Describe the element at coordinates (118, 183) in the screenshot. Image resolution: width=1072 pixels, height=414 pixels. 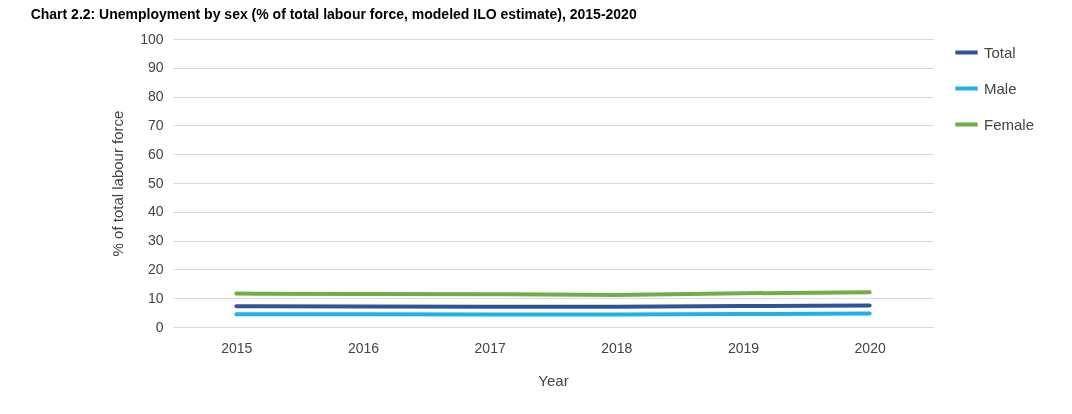
I see `y-axis-title: % of total labour force` at that location.